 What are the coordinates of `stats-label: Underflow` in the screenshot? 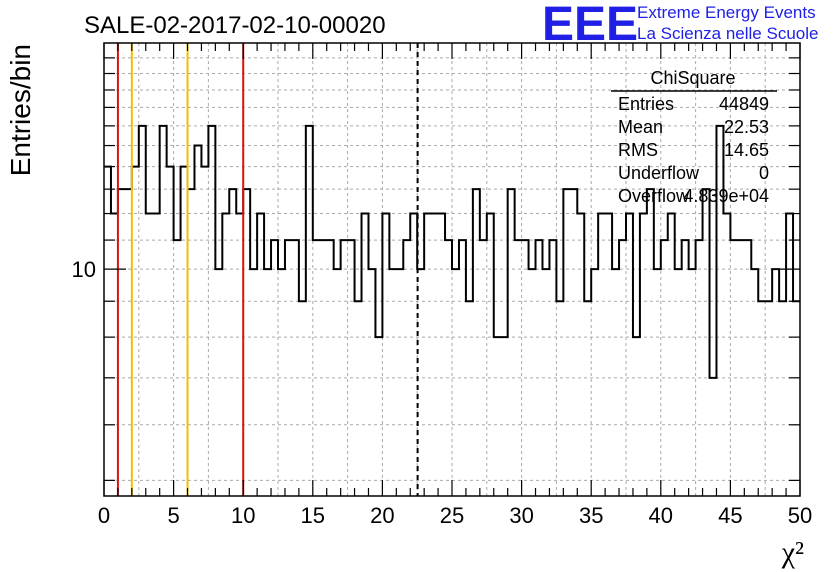 It's located at (659, 173).